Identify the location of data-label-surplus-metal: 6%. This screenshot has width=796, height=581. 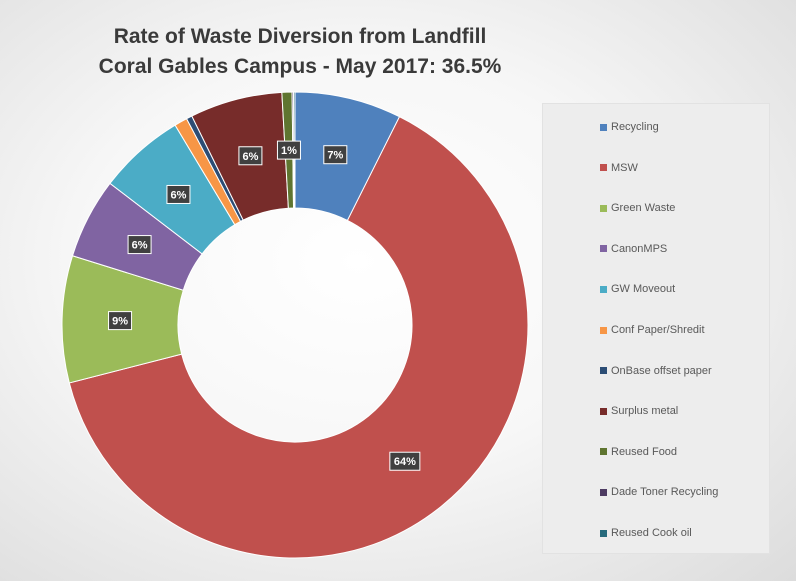
(250, 156).